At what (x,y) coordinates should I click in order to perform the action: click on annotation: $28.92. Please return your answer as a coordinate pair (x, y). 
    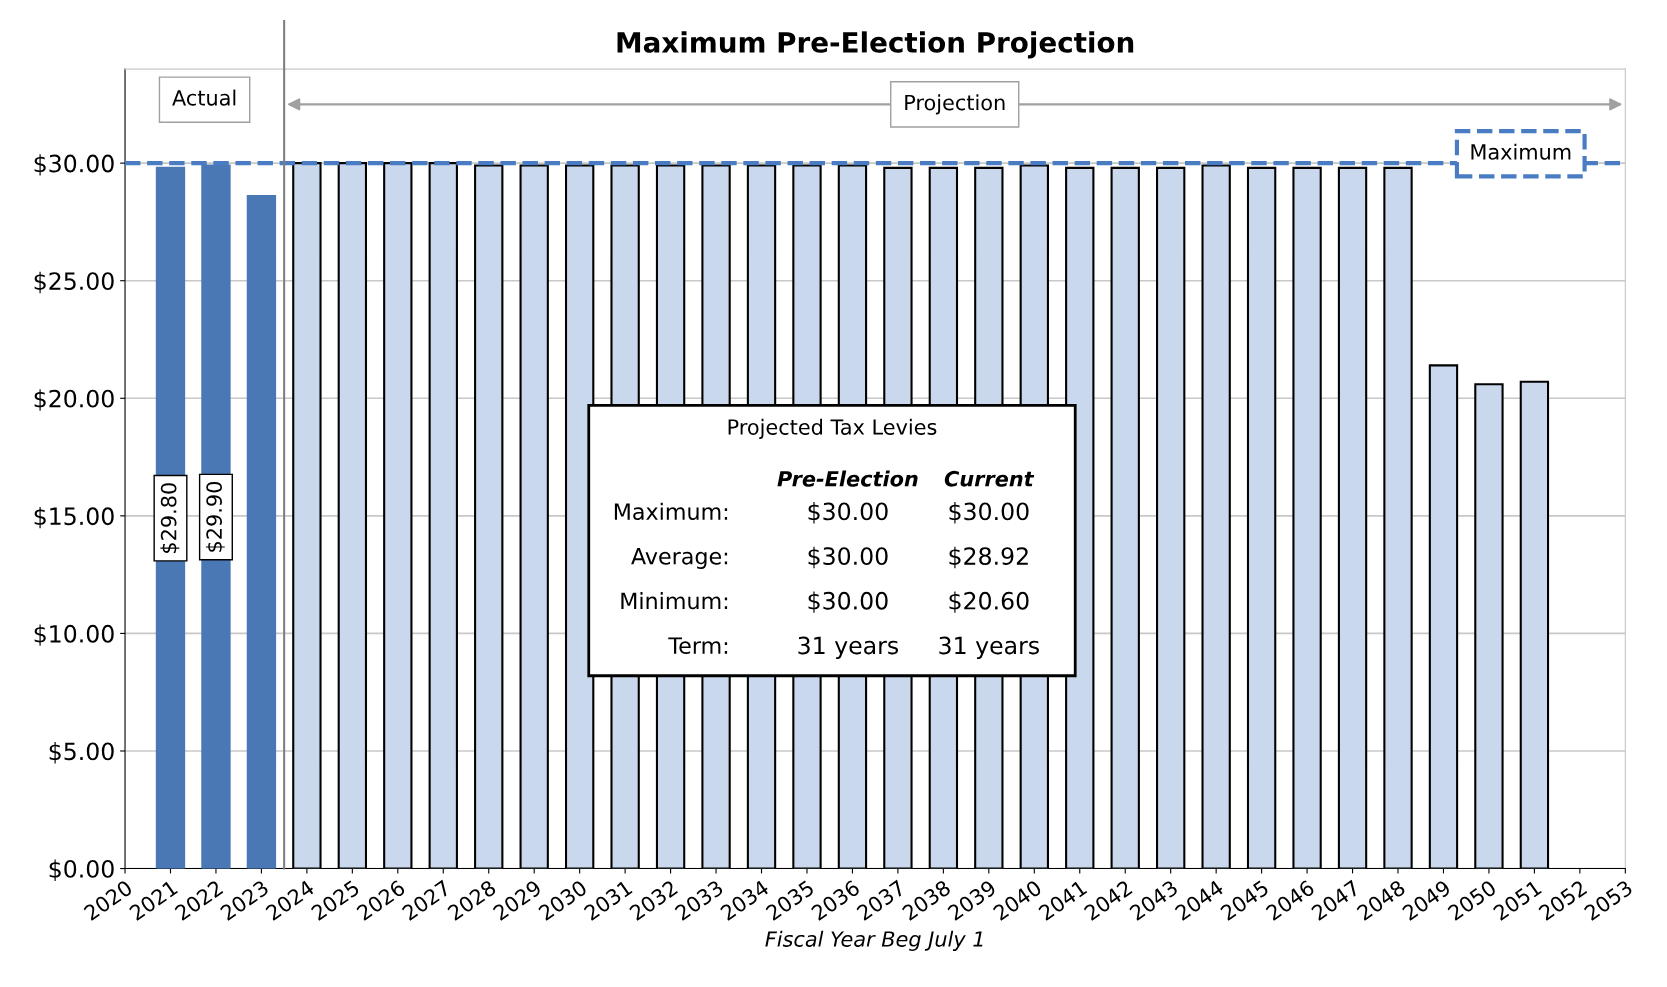
    Looking at the image, I should click on (988, 557).